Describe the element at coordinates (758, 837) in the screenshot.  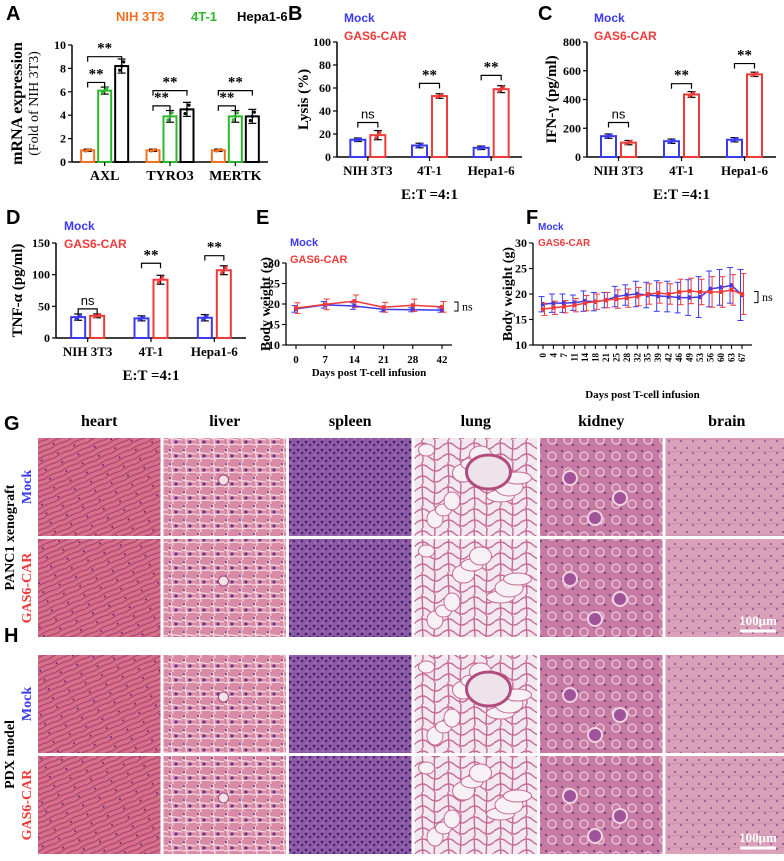
I see `scale-label: 100μm` at that location.